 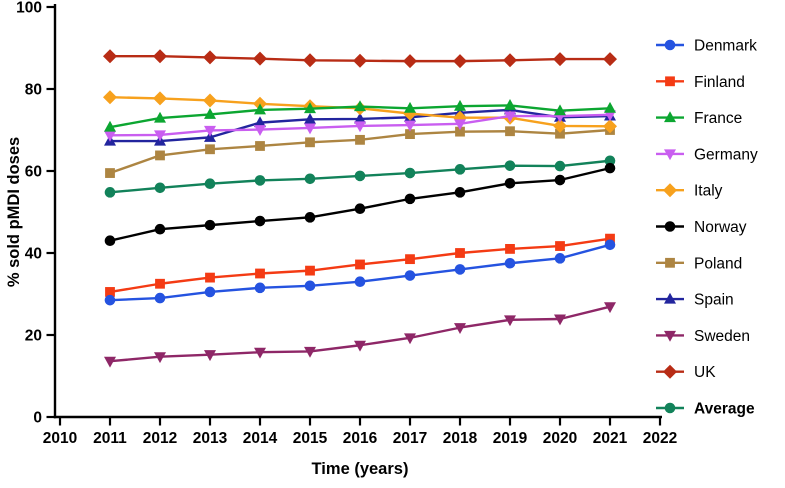 I want to click on series-denmark, so click(x=360, y=272).